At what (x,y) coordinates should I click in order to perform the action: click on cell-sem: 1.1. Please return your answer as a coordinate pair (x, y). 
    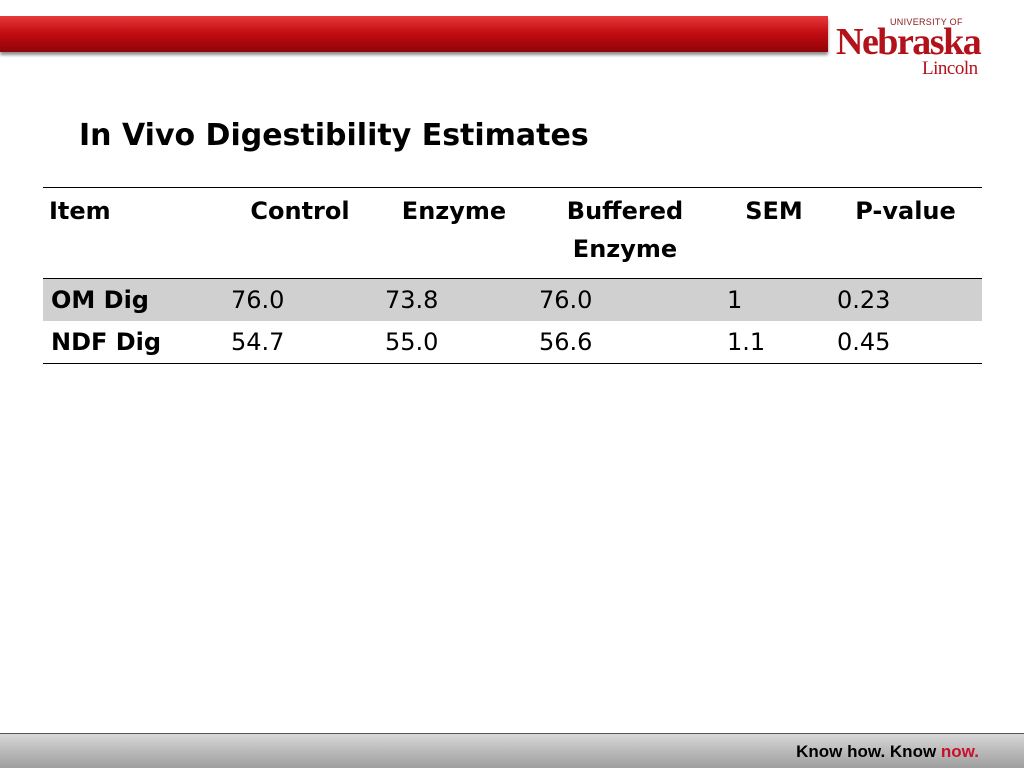
    Looking at the image, I should click on (774, 342).